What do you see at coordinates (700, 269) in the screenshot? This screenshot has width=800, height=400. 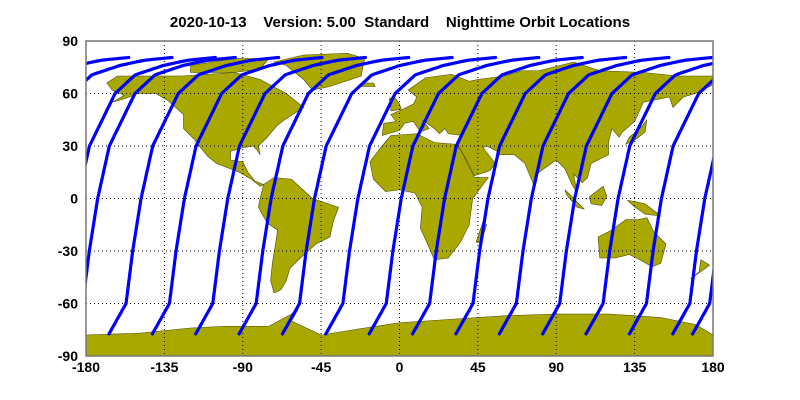 I see `new-zealand` at bounding box center [700, 269].